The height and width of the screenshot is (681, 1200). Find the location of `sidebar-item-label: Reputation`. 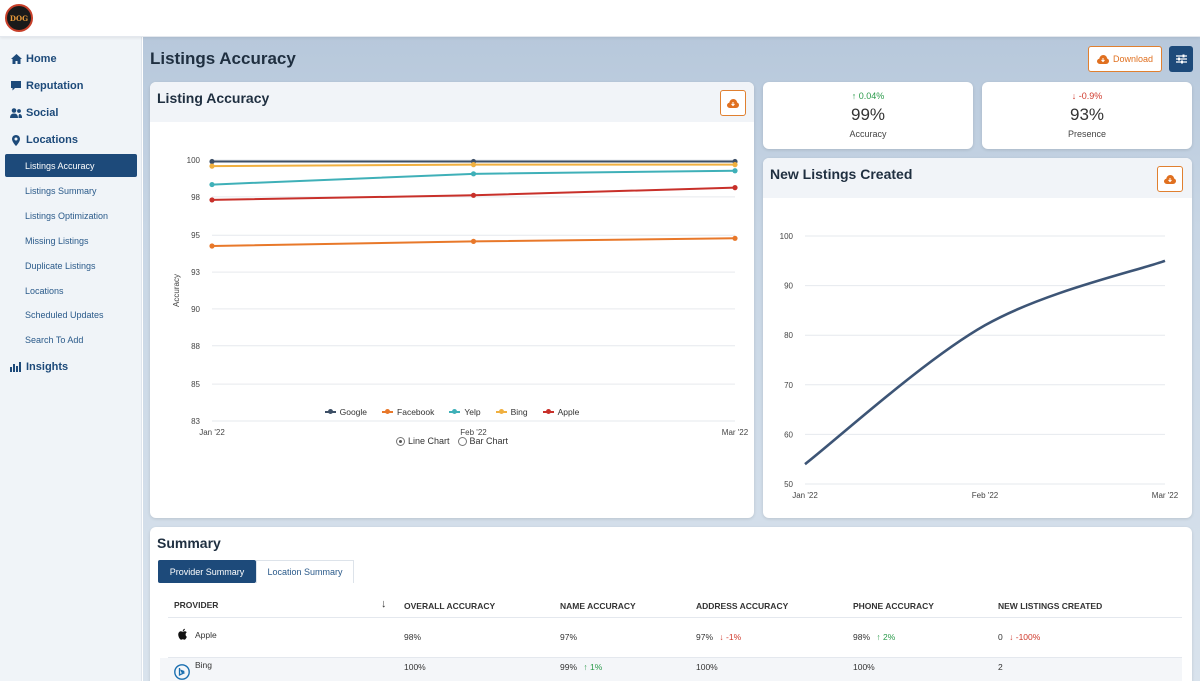

sidebar-item-label: Reputation is located at coordinates (55, 86).